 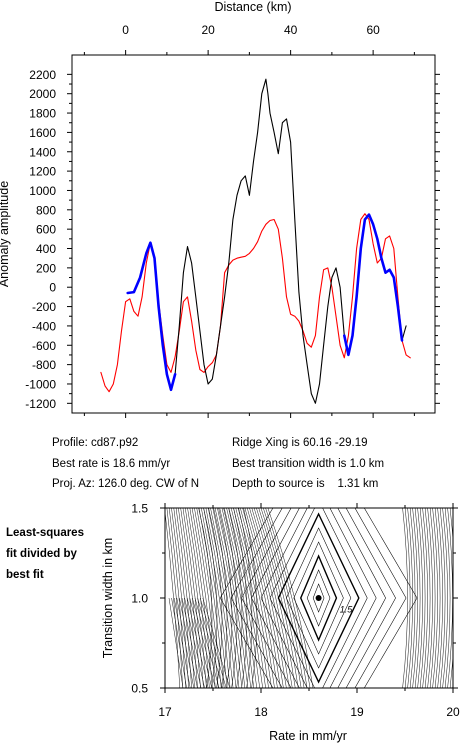 I want to click on bottom-y-axis-label: Transition width in km, so click(x=108, y=598).